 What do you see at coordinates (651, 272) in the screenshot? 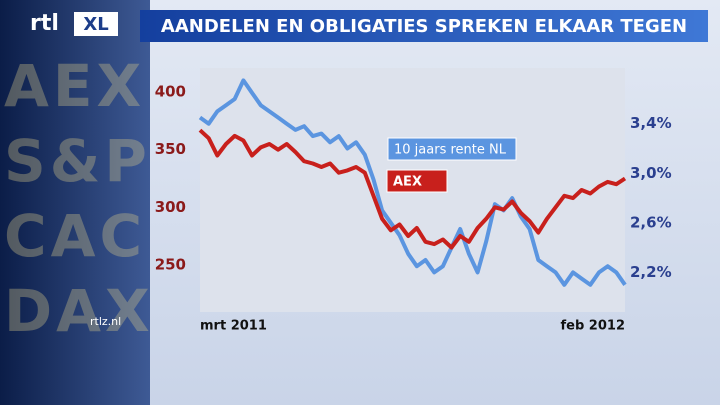
I see `y2-tick-label: 2,2%` at bounding box center [651, 272].